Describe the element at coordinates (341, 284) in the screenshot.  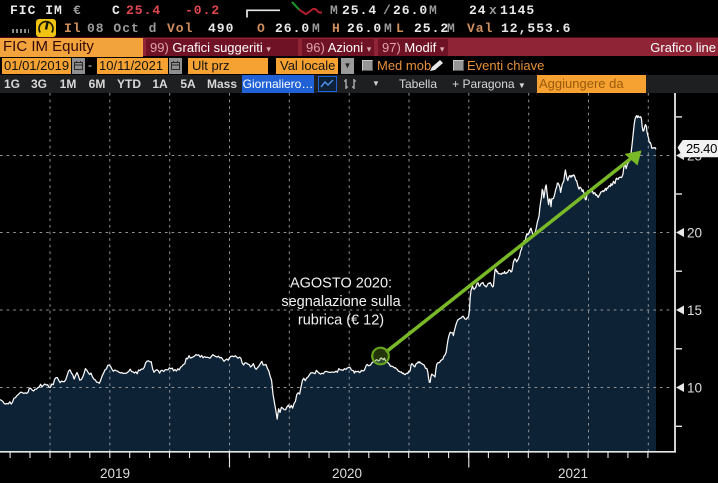
I see `svg-text: AGOSTO 2020:` at that location.